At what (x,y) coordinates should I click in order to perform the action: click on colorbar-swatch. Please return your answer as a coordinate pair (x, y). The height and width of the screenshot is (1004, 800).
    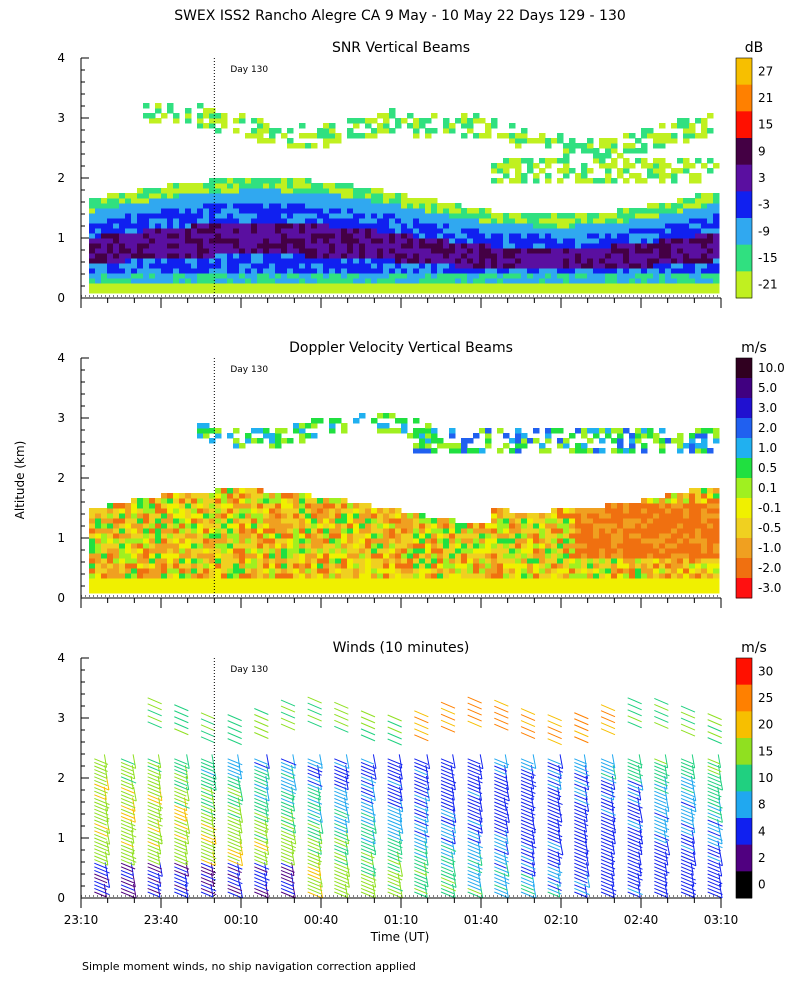
    Looking at the image, I should click on (744, 231).